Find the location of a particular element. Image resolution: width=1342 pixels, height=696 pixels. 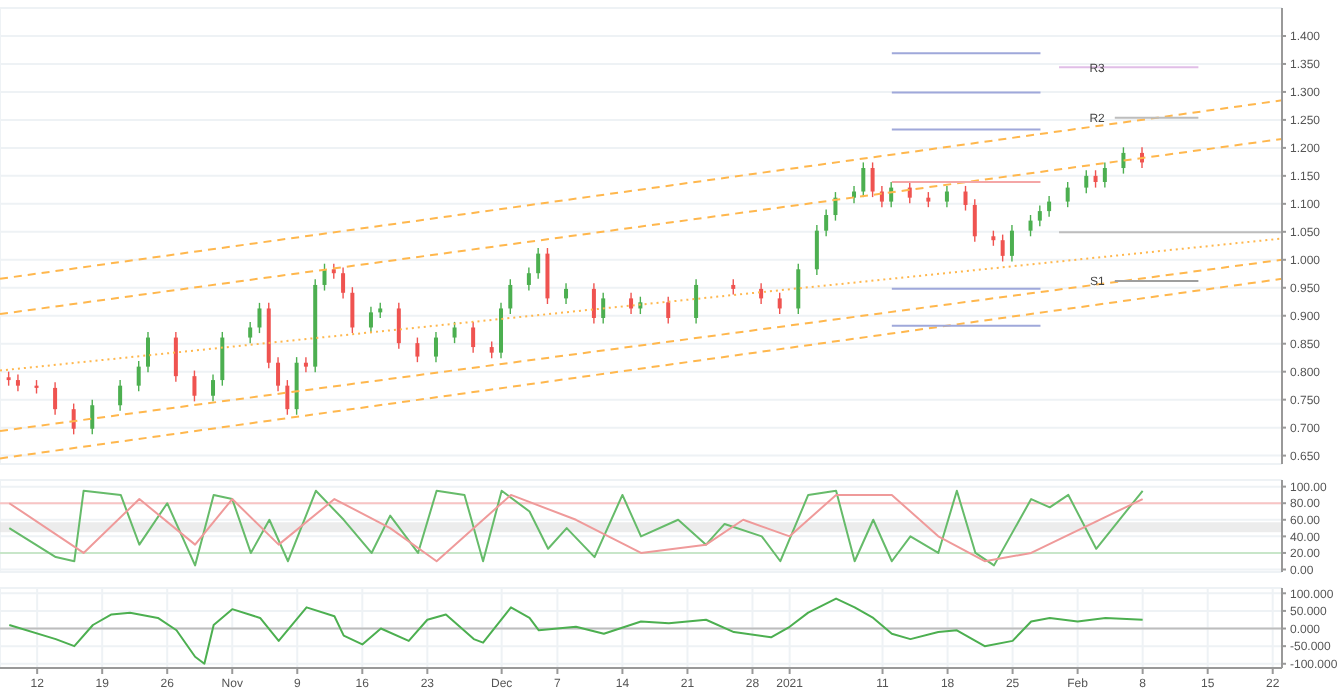

line-series is located at coordinates (576, 631).